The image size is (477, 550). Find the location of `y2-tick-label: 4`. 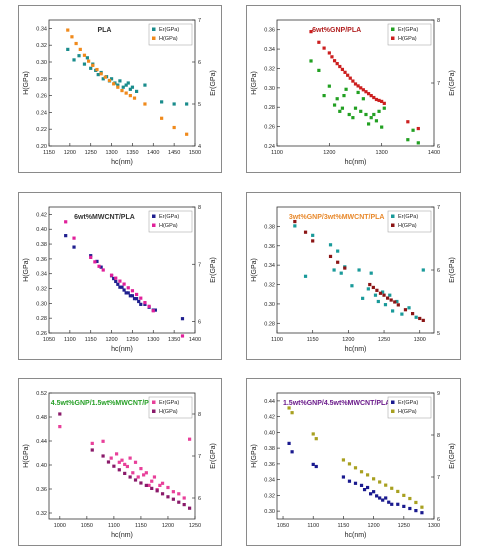

y2-tick-label: 4 is located at coordinates (199, 147).